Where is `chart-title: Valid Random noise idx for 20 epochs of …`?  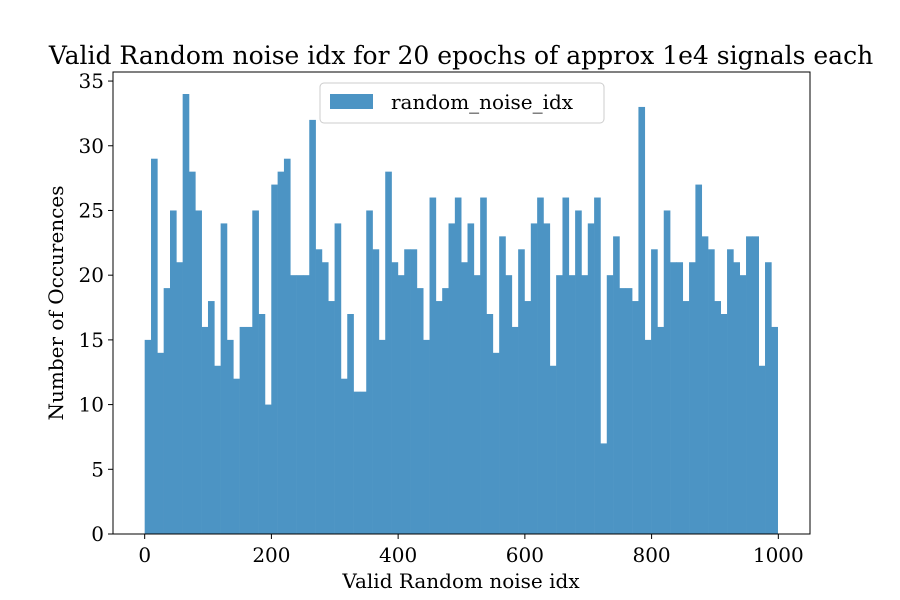 chart-title: Valid Random noise idx for 20 epochs of … is located at coordinates (460, 55).